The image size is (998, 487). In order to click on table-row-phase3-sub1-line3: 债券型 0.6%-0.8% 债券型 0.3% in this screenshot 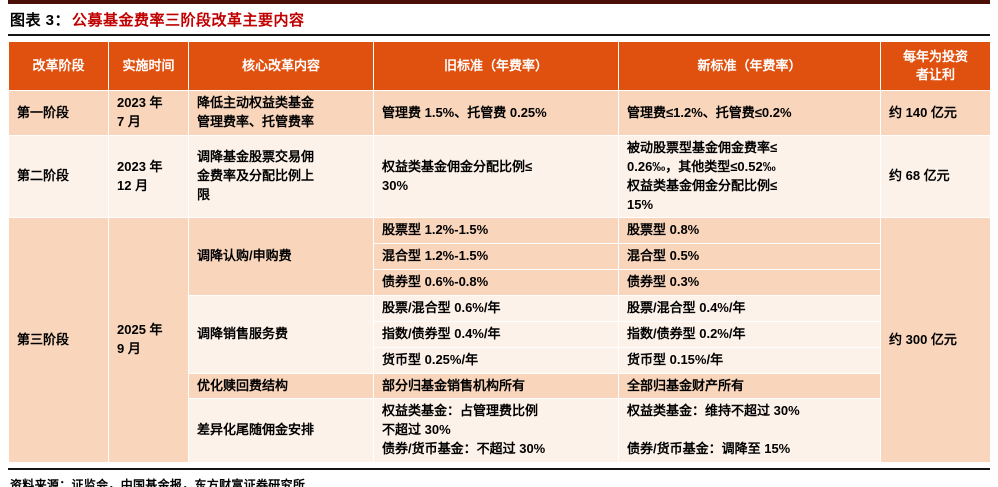, I will do `click(500, 282)`.